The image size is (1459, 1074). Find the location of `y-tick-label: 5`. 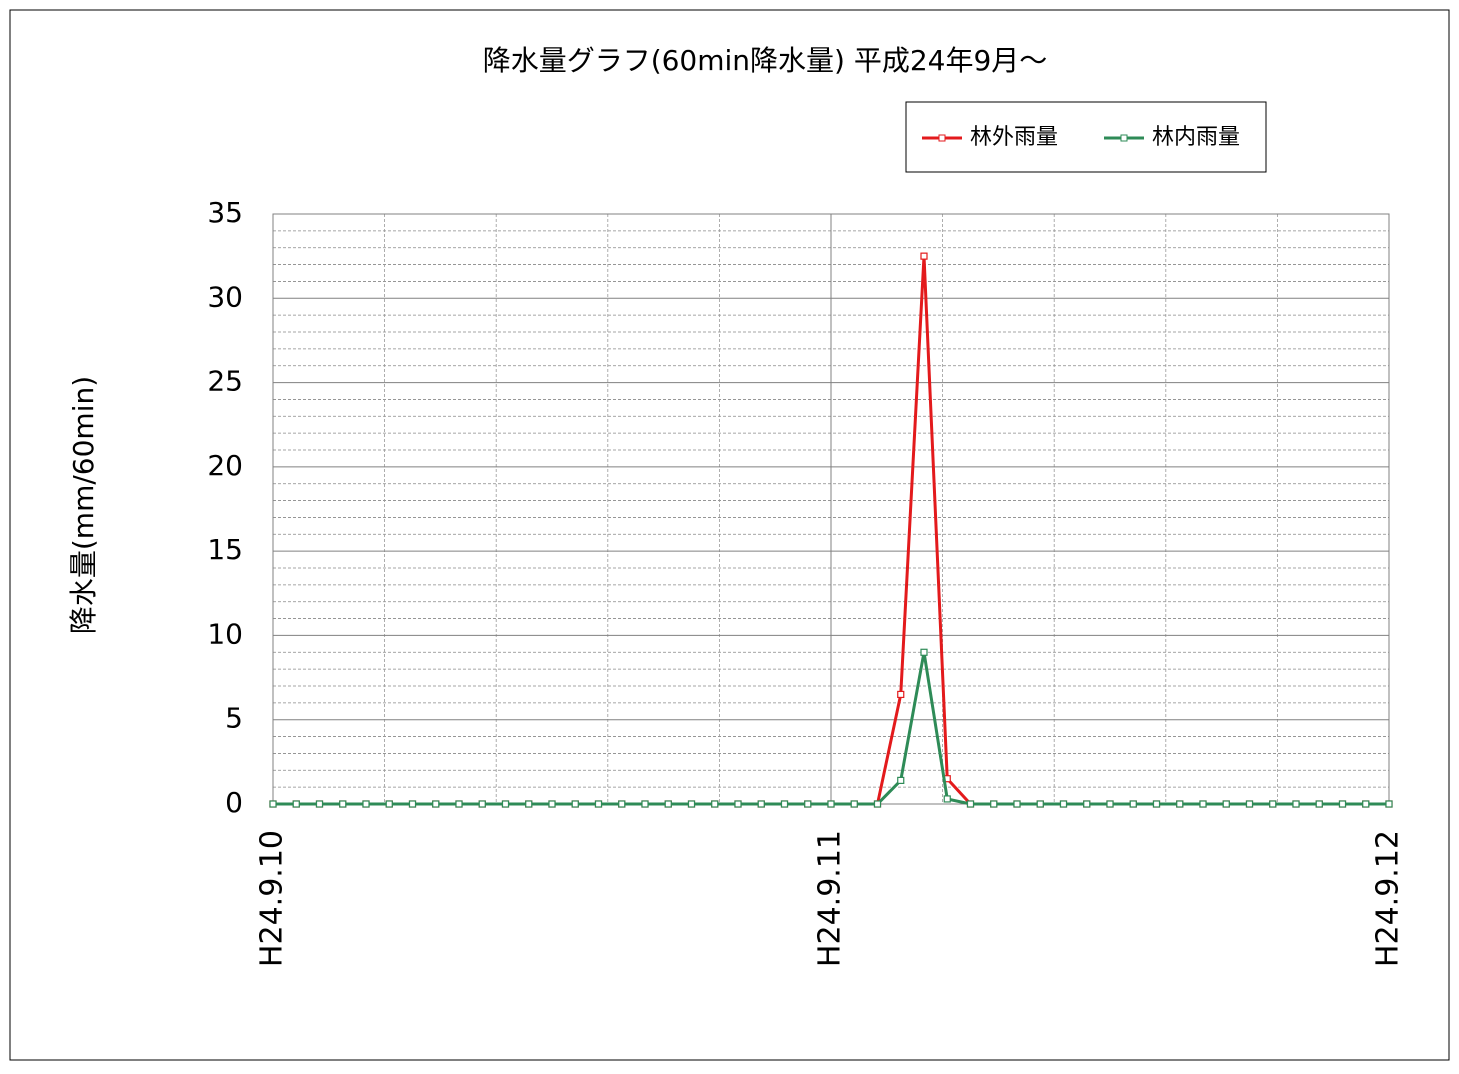

y-tick-label: 5 is located at coordinates (234, 718).